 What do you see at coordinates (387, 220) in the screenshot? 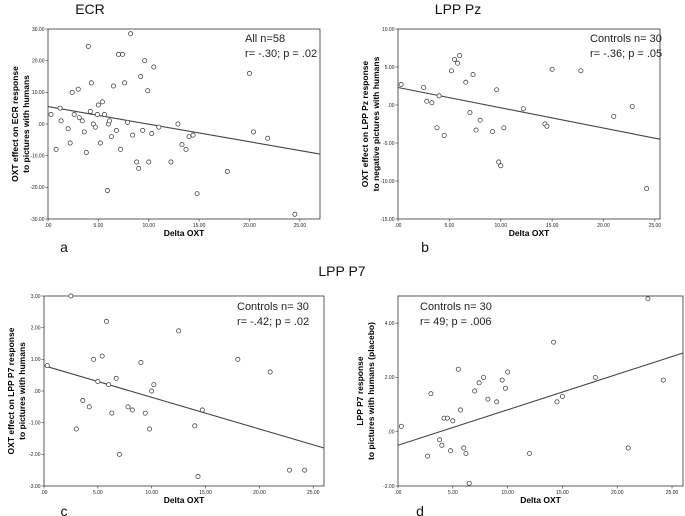
I see `y-tick-label: -15.00` at bounding box center [387, 220].